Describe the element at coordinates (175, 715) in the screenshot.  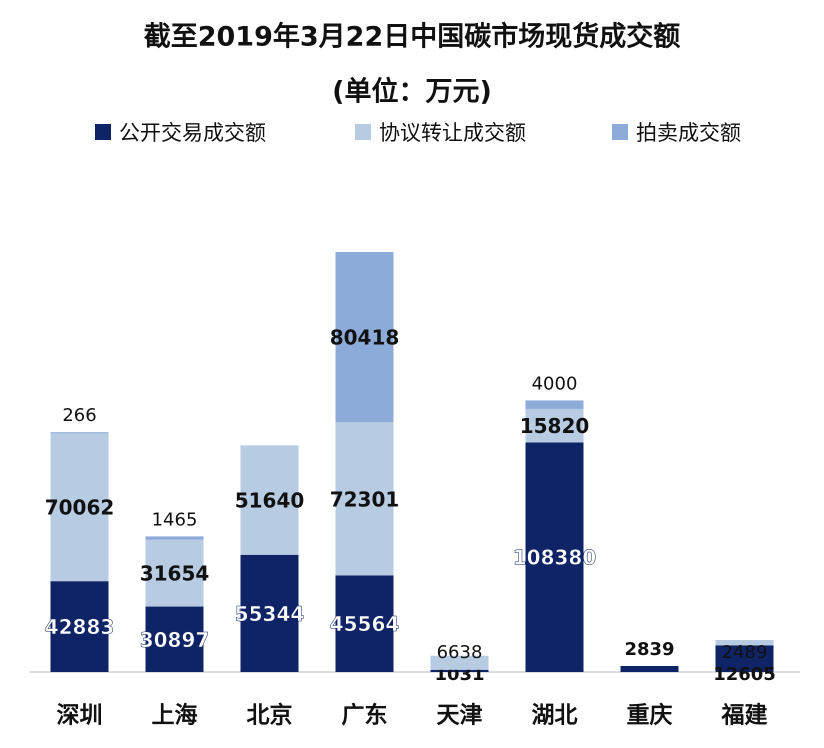
I see `x-tick-label: 上海` at that location.